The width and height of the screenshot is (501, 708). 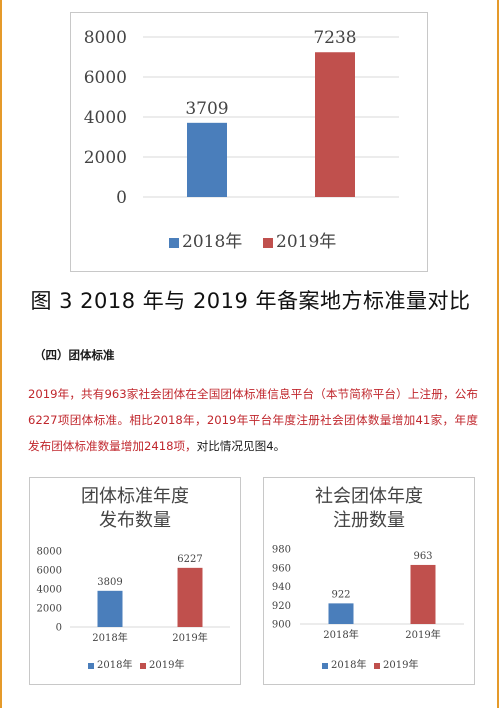 What do you see at coordinates (281, 625) in the screenshot?
I see `f4b-y-tick-label: 900` at bounding box center [281, 625].